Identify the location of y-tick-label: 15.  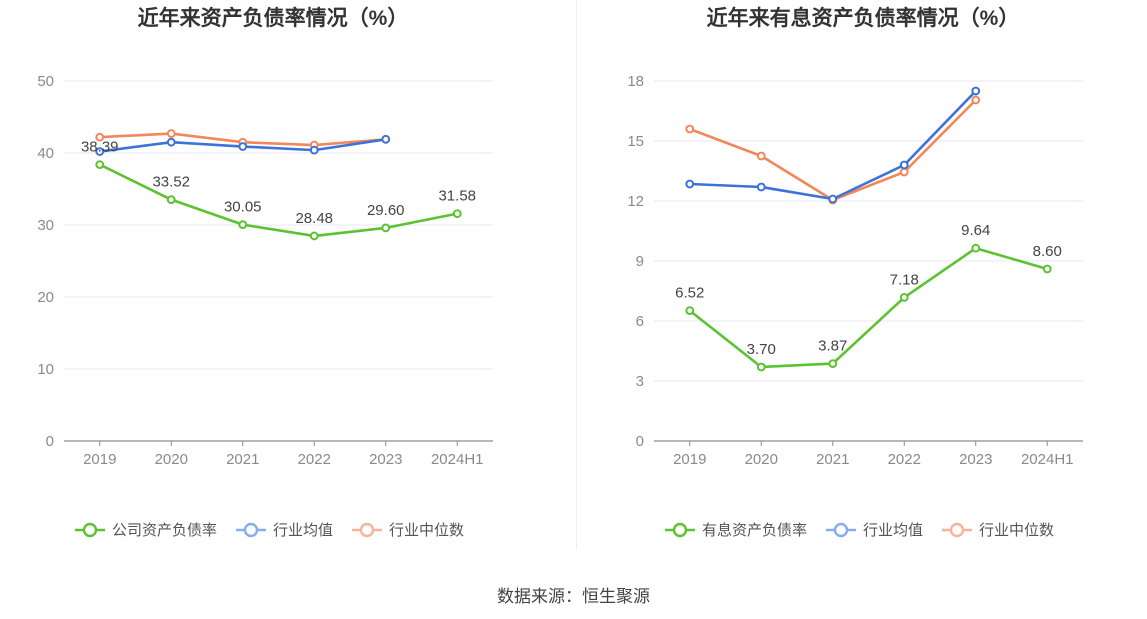
(635, 141).